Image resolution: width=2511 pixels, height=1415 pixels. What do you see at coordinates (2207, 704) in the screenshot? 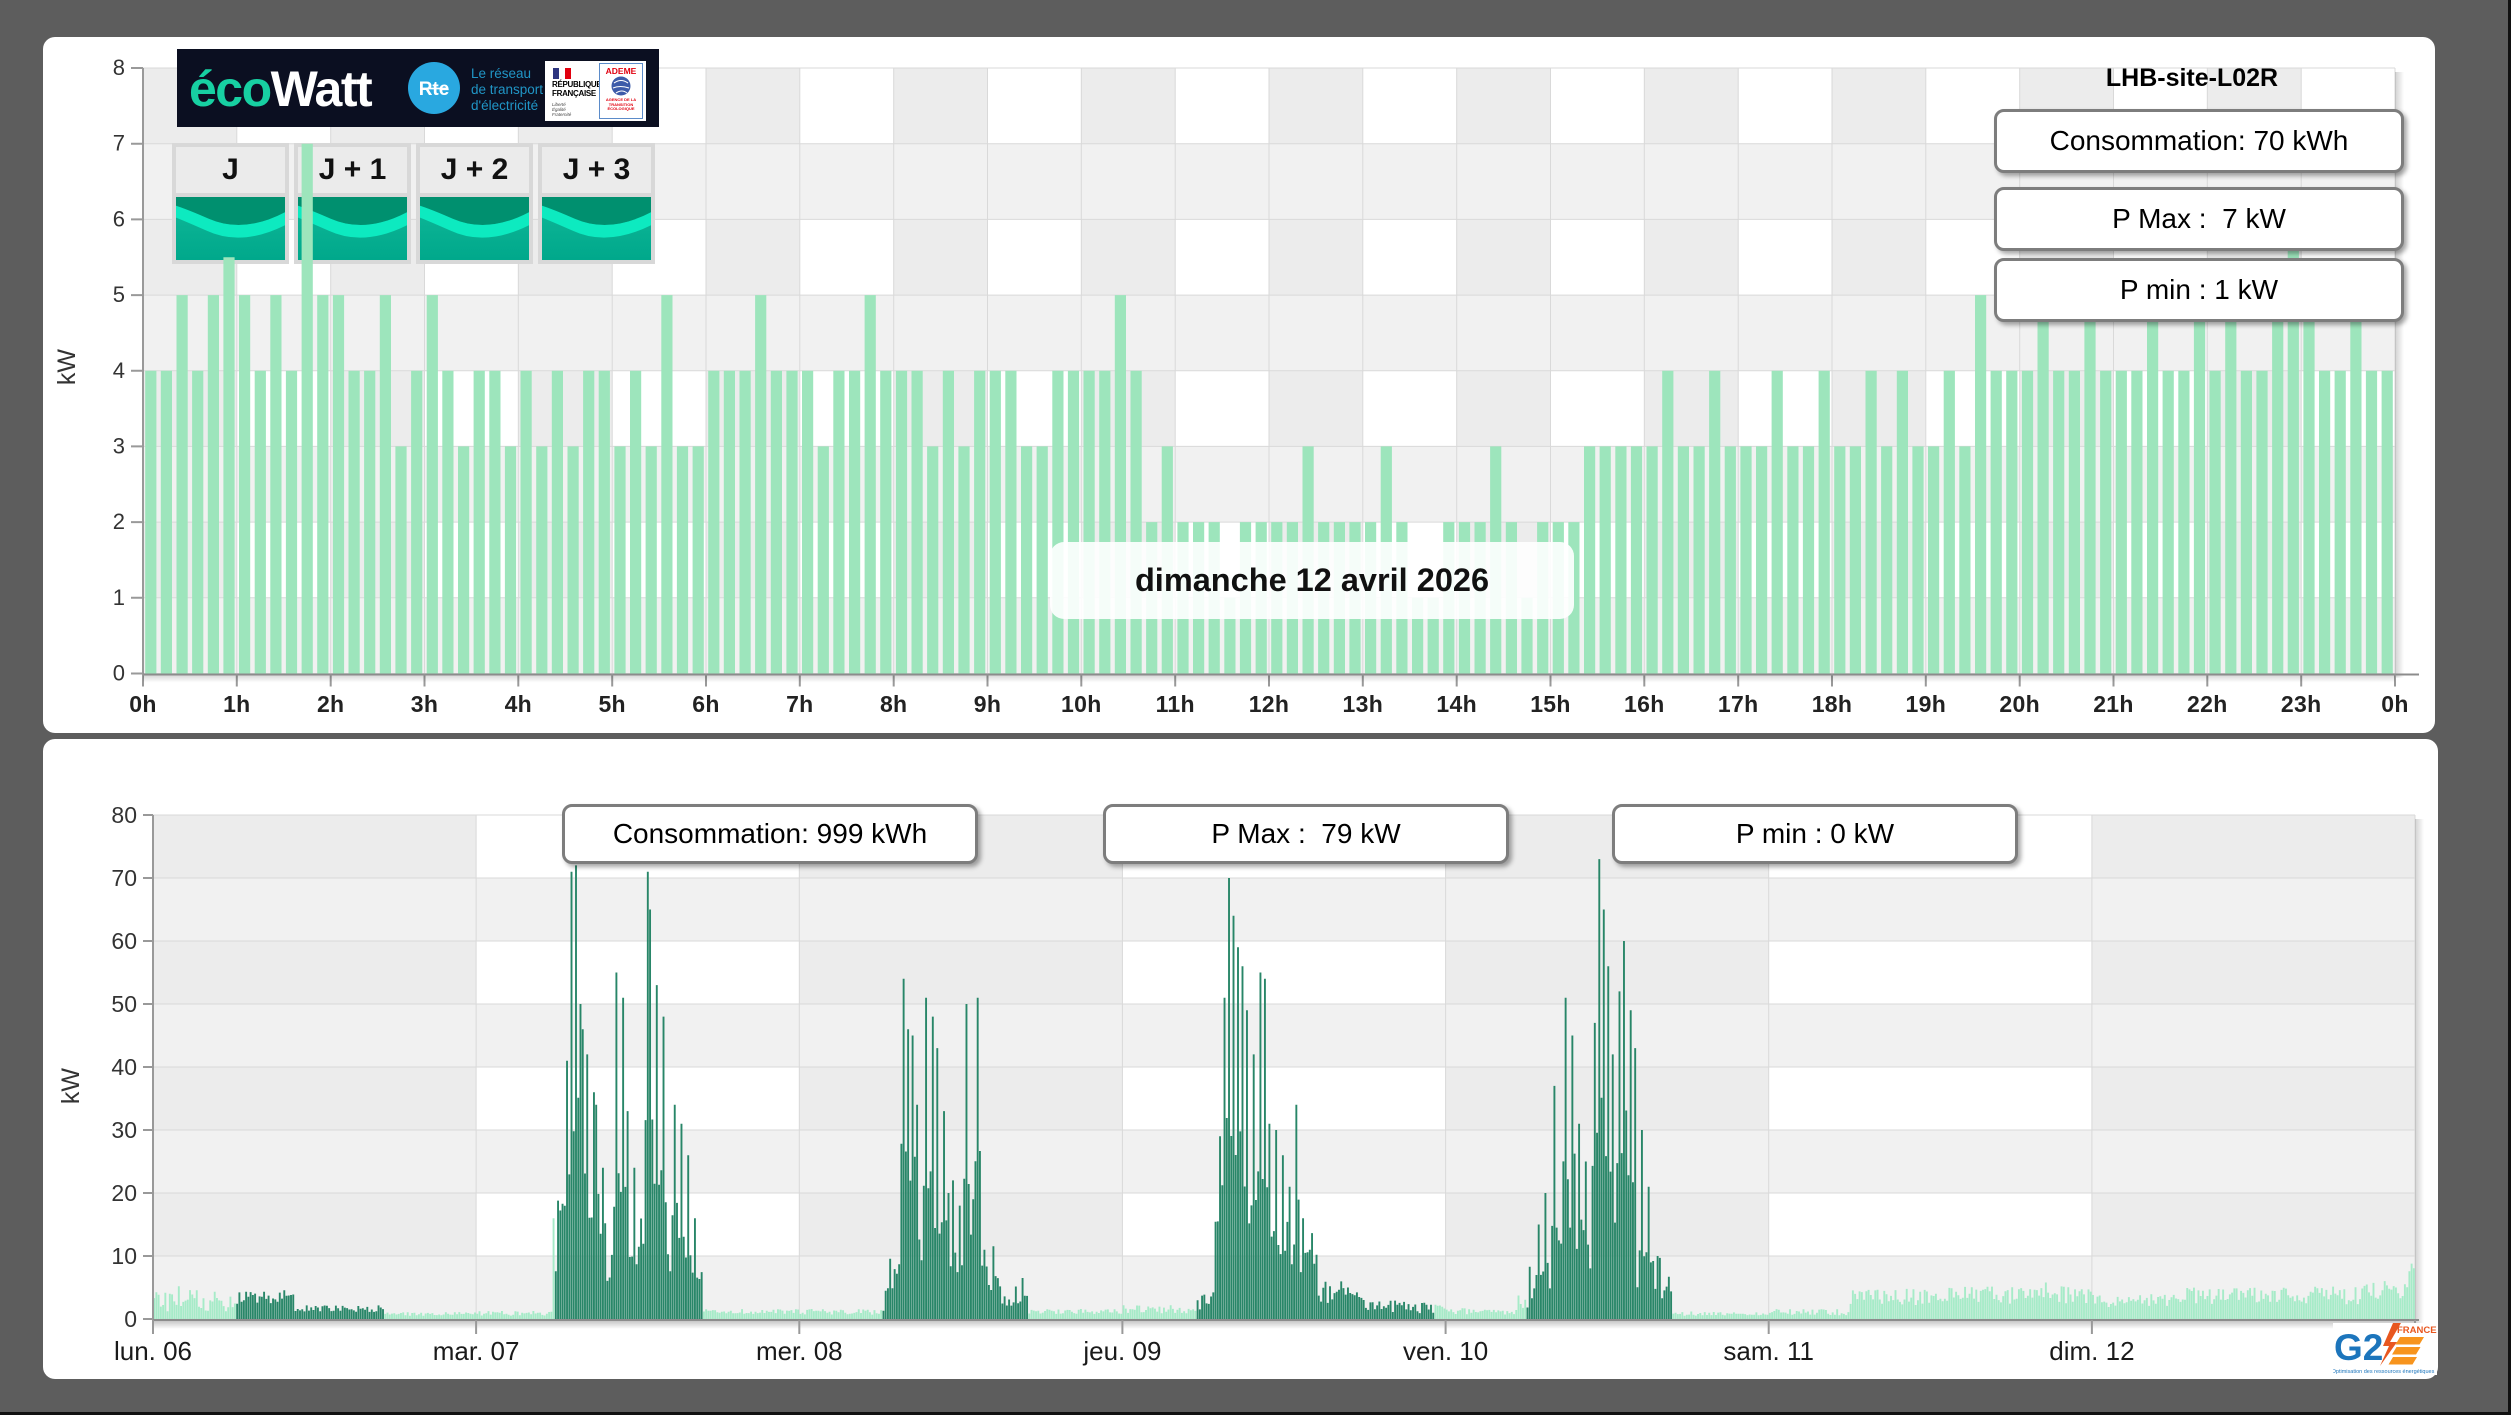
I see `svg-text: 22h` at bounding box center [2207, 704].